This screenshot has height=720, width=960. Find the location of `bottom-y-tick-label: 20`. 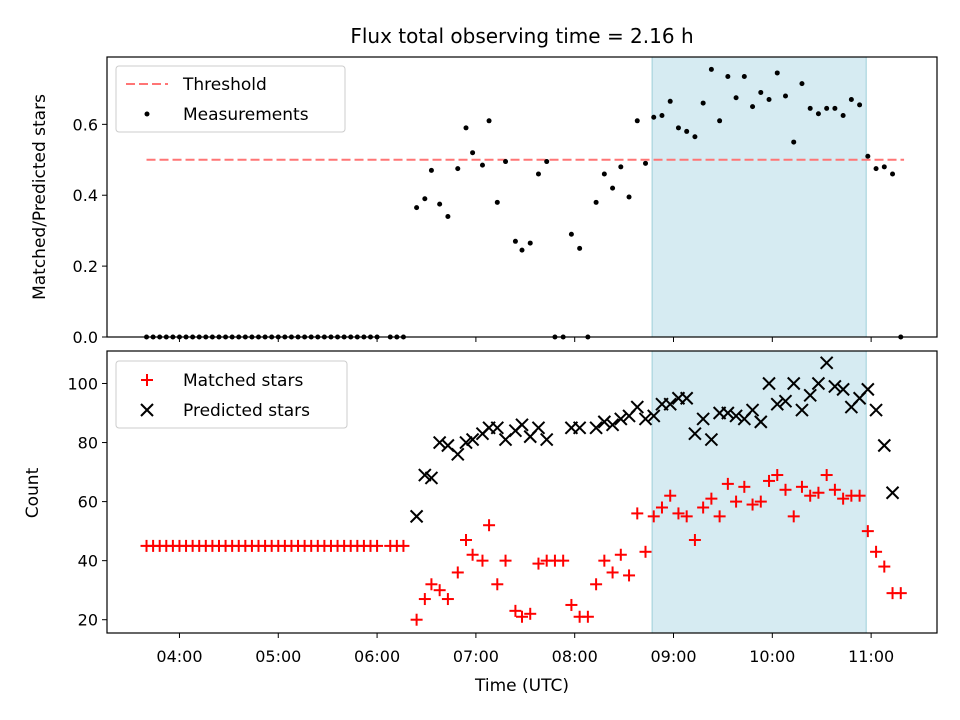

bottom-y-tick-label: 20 is located at coordinates (88, 620).